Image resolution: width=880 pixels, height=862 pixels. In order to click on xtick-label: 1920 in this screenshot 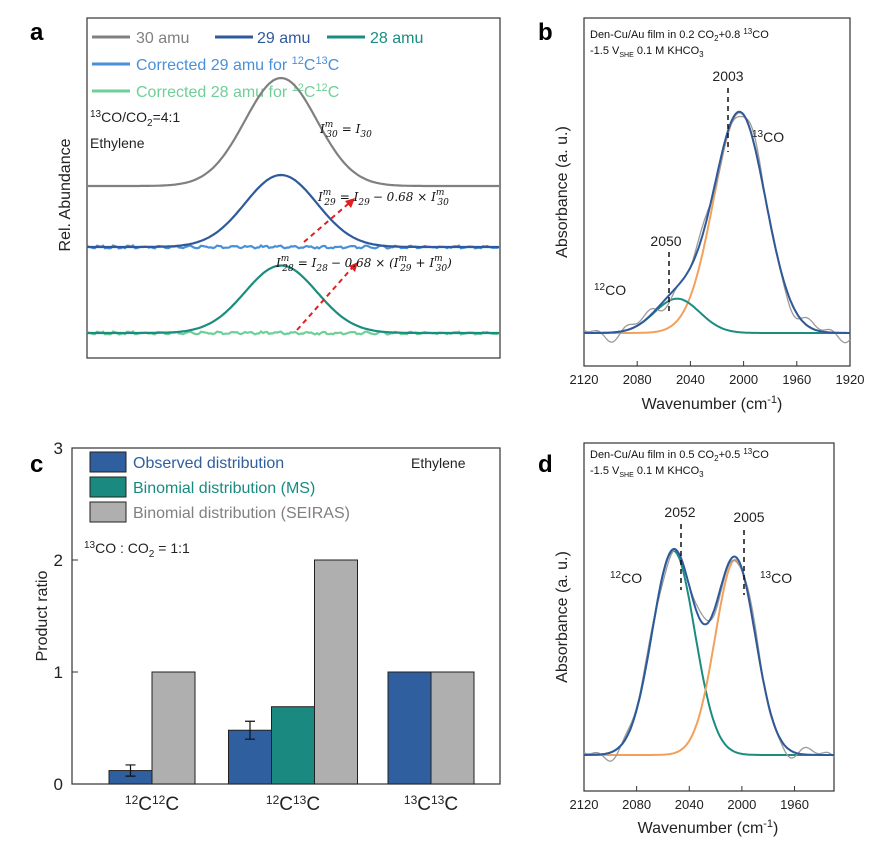, I will do `click(850, 379)`.